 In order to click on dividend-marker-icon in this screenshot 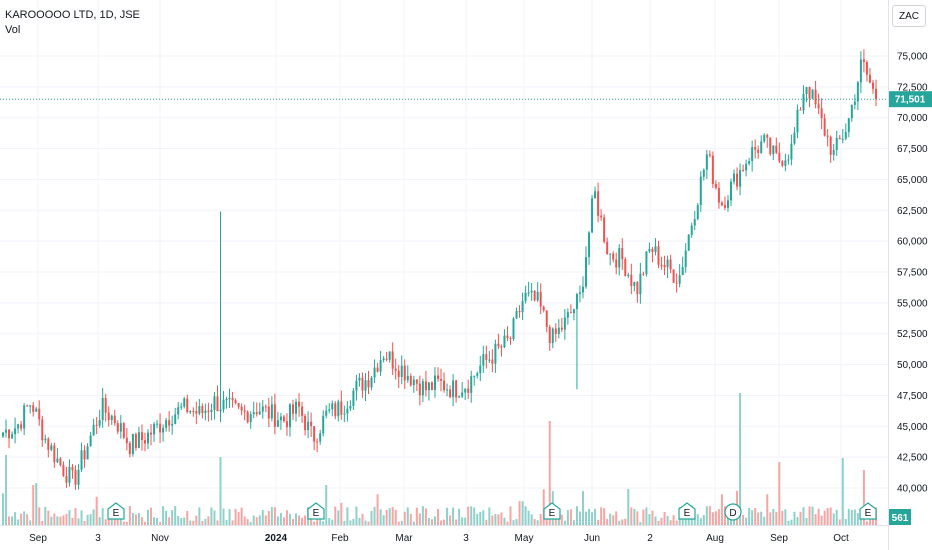, I will do `click(733, 512)`.